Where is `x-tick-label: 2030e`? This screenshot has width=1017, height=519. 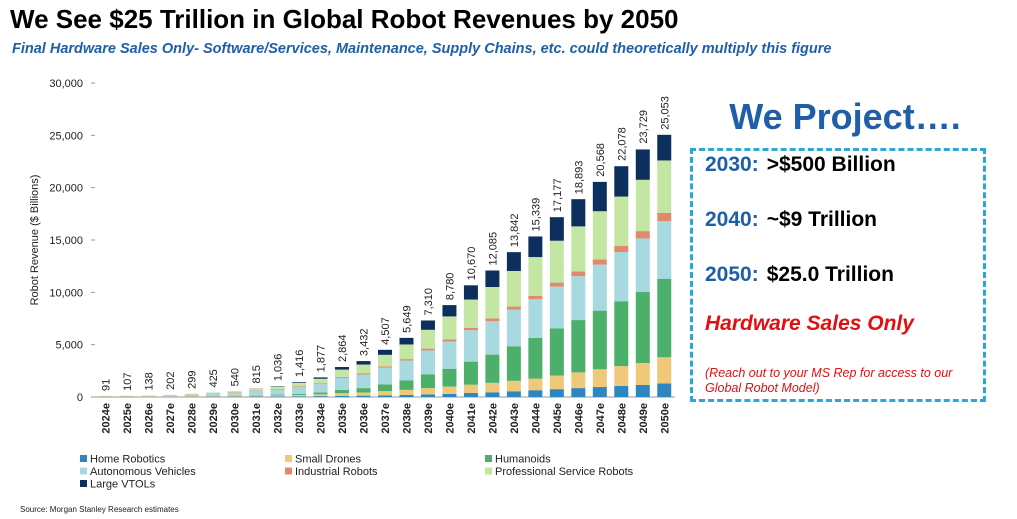 x-tick-label: 2030e is located at coordinates (236, 418).